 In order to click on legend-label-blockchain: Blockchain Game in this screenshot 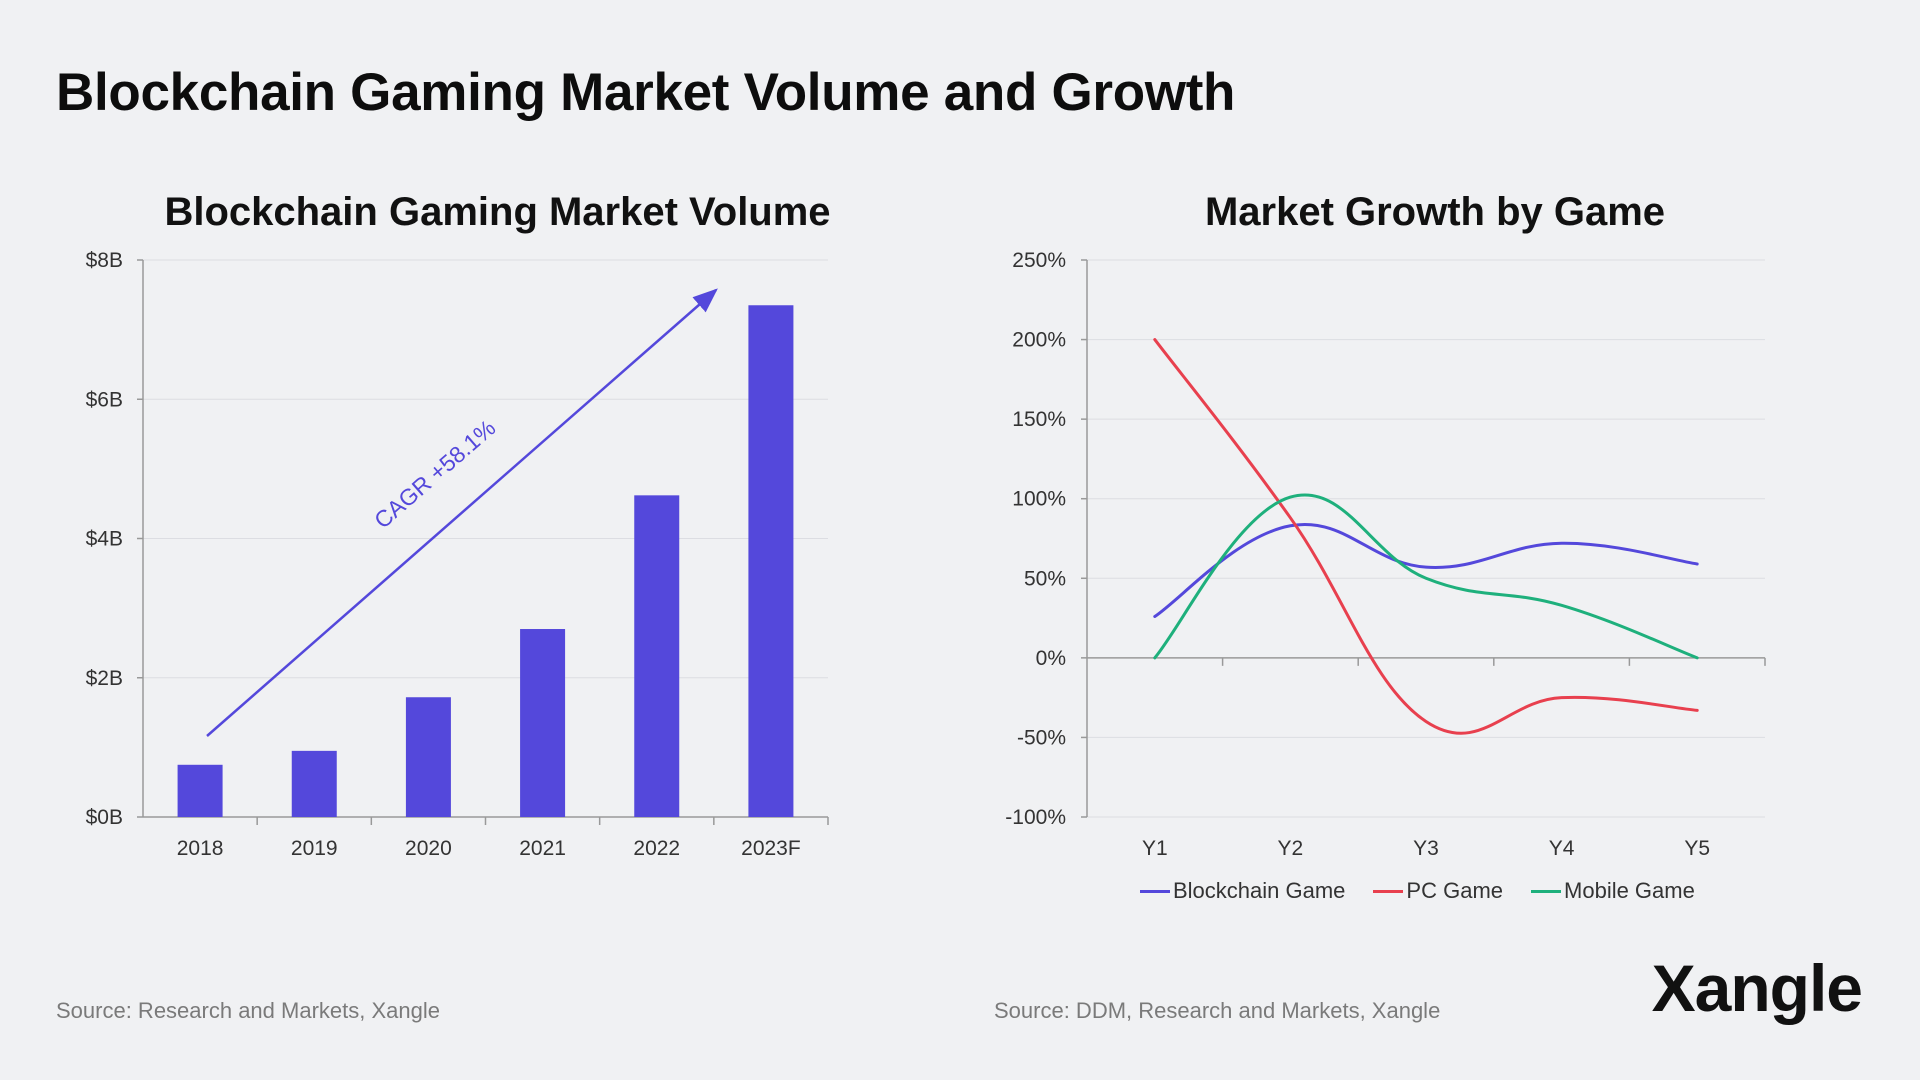, I will do `click(1259, 890)`.